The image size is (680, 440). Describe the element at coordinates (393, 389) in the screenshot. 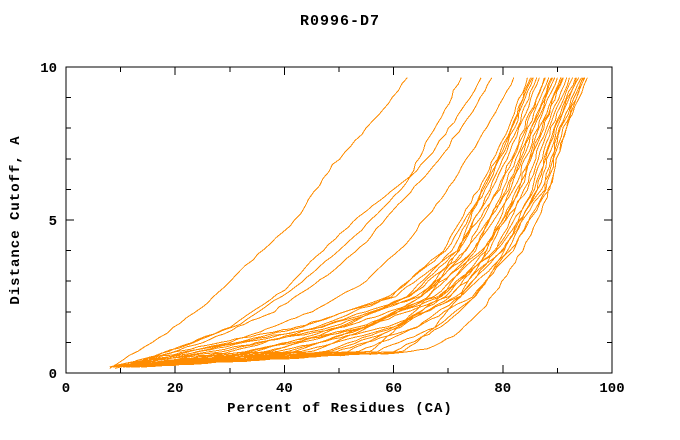

I see `x-tick-label: 60` at that location.